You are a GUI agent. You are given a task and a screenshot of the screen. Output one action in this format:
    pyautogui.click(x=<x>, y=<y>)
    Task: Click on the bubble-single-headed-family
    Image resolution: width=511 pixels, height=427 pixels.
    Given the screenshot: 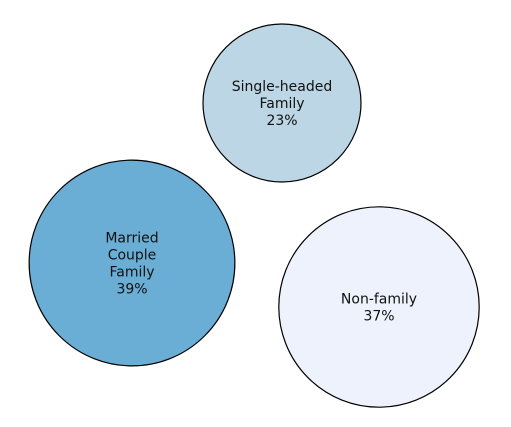 What is the action you would take?
    pyautogui.click(x=282, y=103)
    